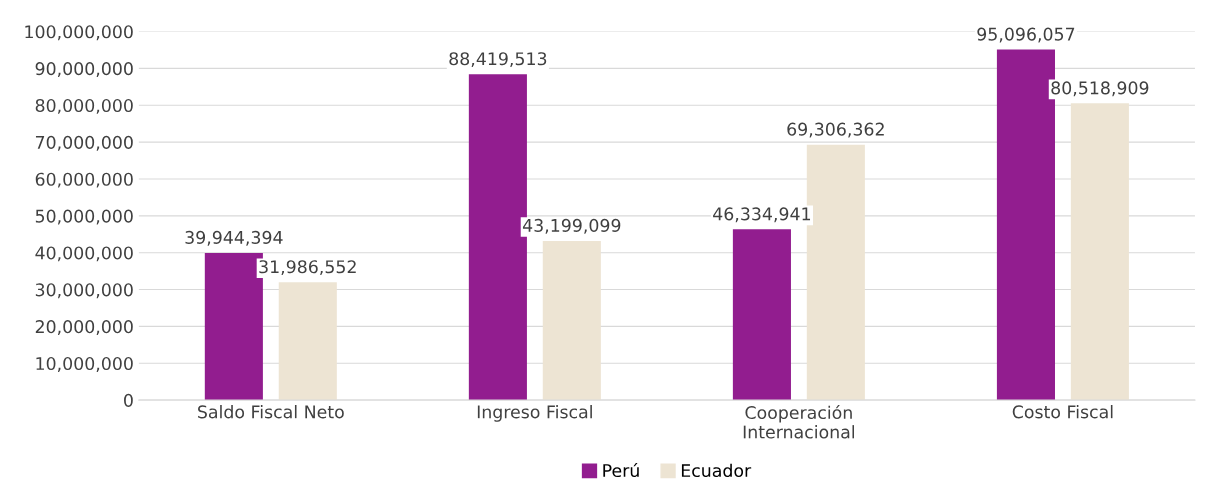  I want to click on x-tick-label: Costo Fiscal, so click(1062, 411).